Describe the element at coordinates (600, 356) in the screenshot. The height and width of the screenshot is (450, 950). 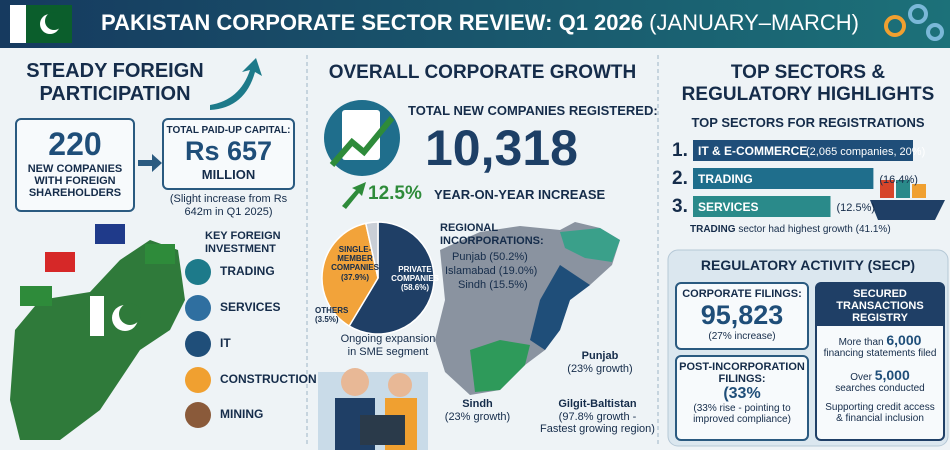
I see `region-name: Punjab` at that location.